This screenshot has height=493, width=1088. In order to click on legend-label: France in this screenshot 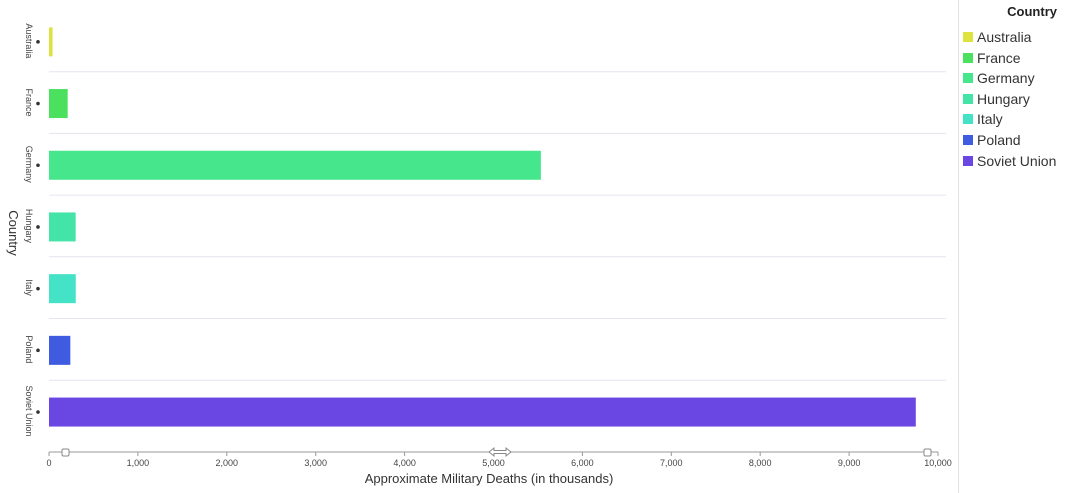, I will do `click(999, 57)`.